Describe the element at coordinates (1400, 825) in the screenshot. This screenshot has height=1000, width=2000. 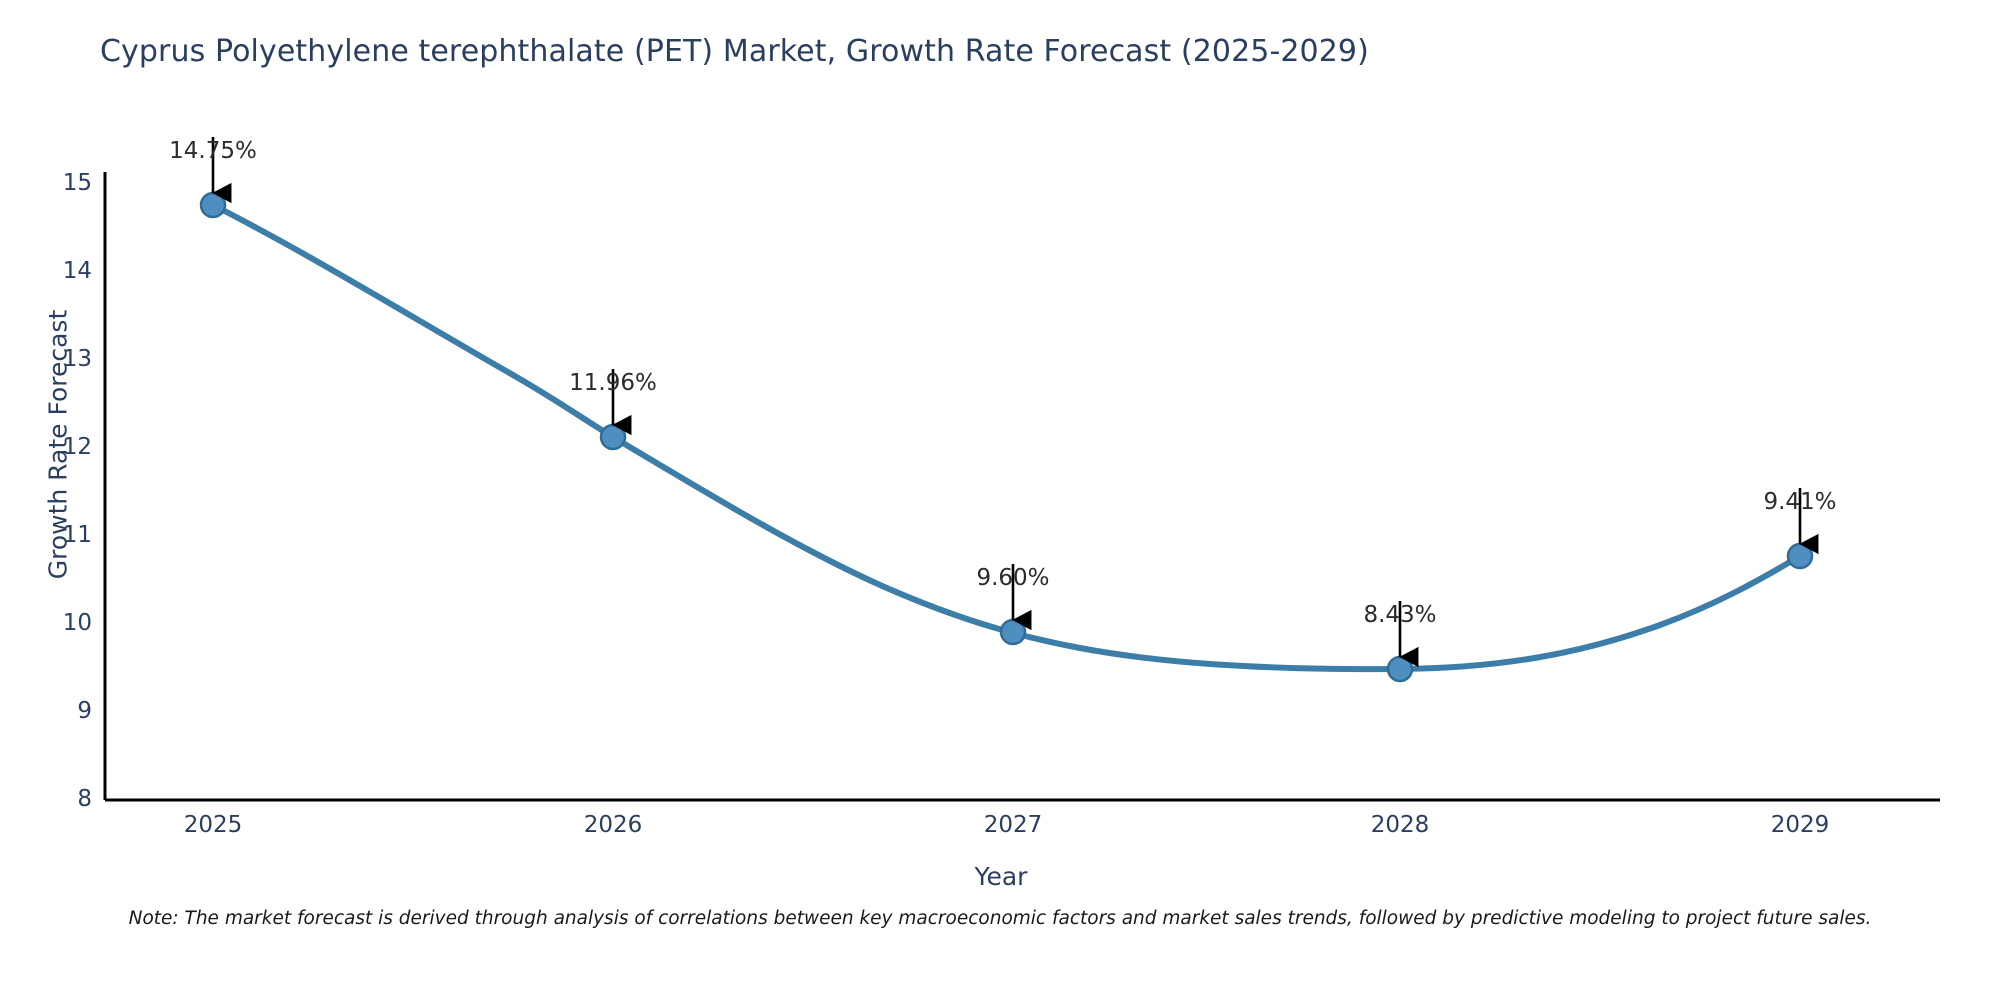
I see `x-tick-2028: 2028` at that location.